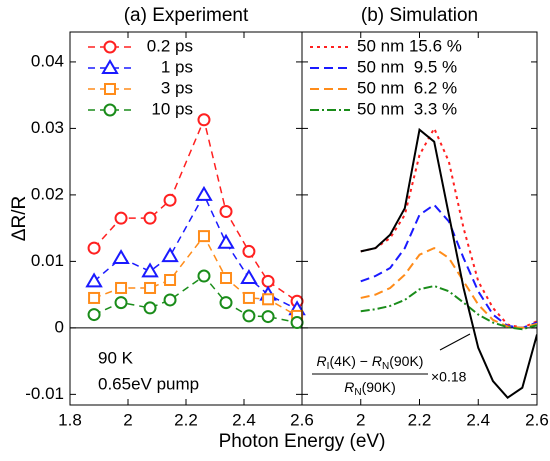 The height and width of the screenshot is (461, 550). I want to click on legend-label: 50 nm 6.2 %, so click(407, 87).